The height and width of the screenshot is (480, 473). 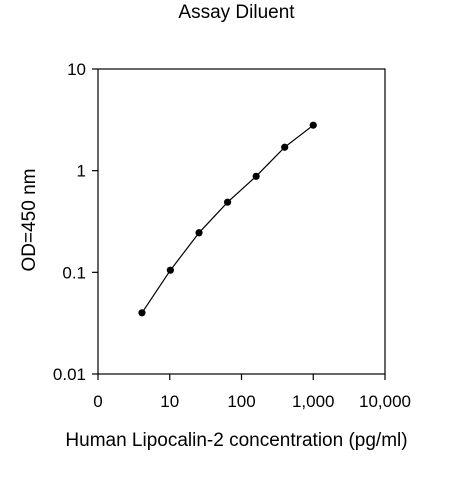 I want to click on x-tick-labels: 0 10 100 1,000 10,000, so click(x=252, y=401).